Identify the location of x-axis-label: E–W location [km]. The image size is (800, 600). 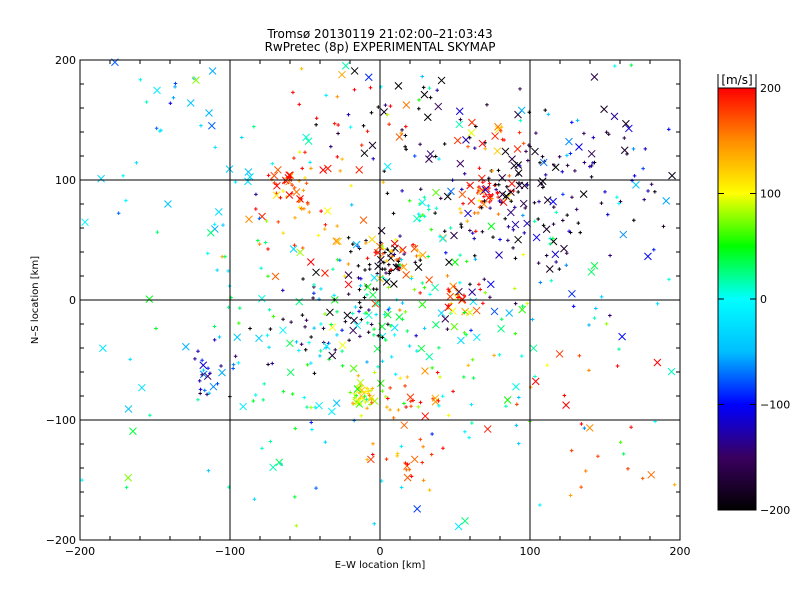
(380, 565).